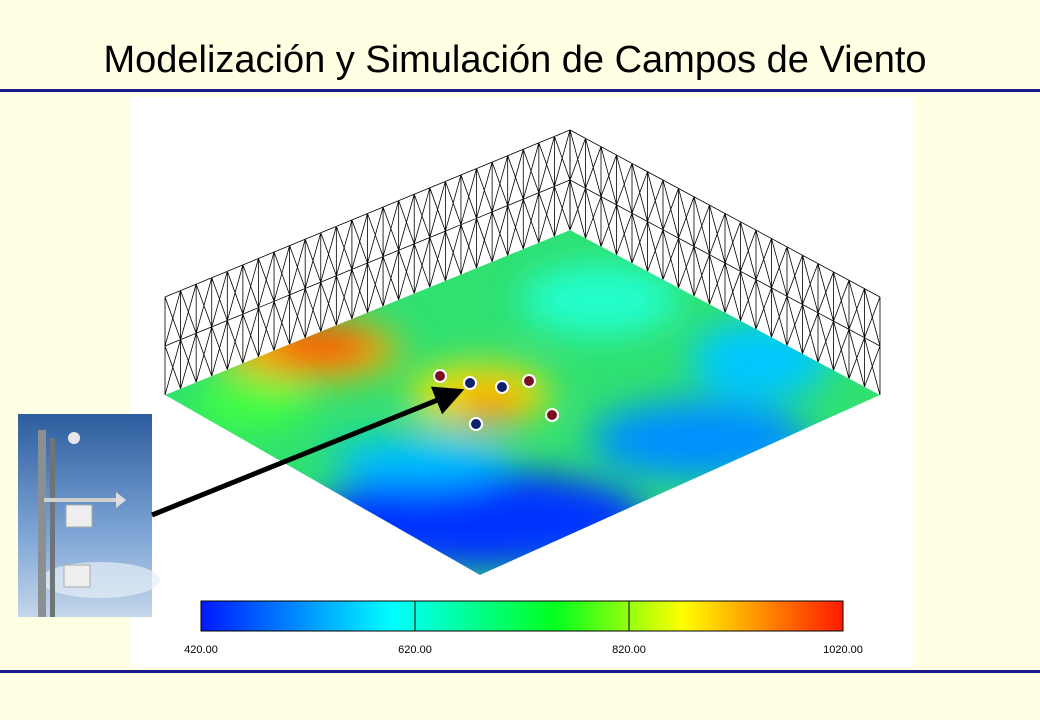 This screenshot has width=1040, height=720. Describe the element at coordinates (201, 650) in the screenshot. I see `colorbar-tick-label: 420.00` at that location.